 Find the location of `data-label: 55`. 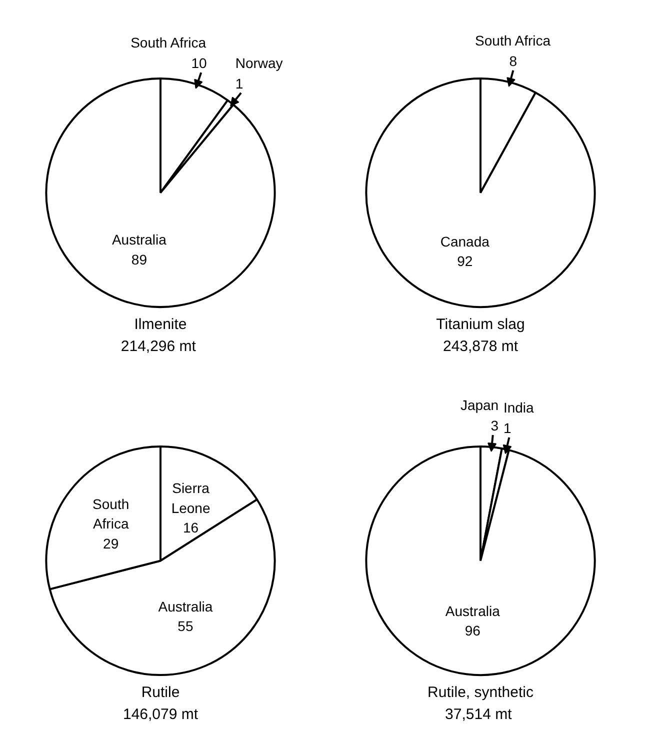

data-label: 55 is located at coordinates (186, 626).